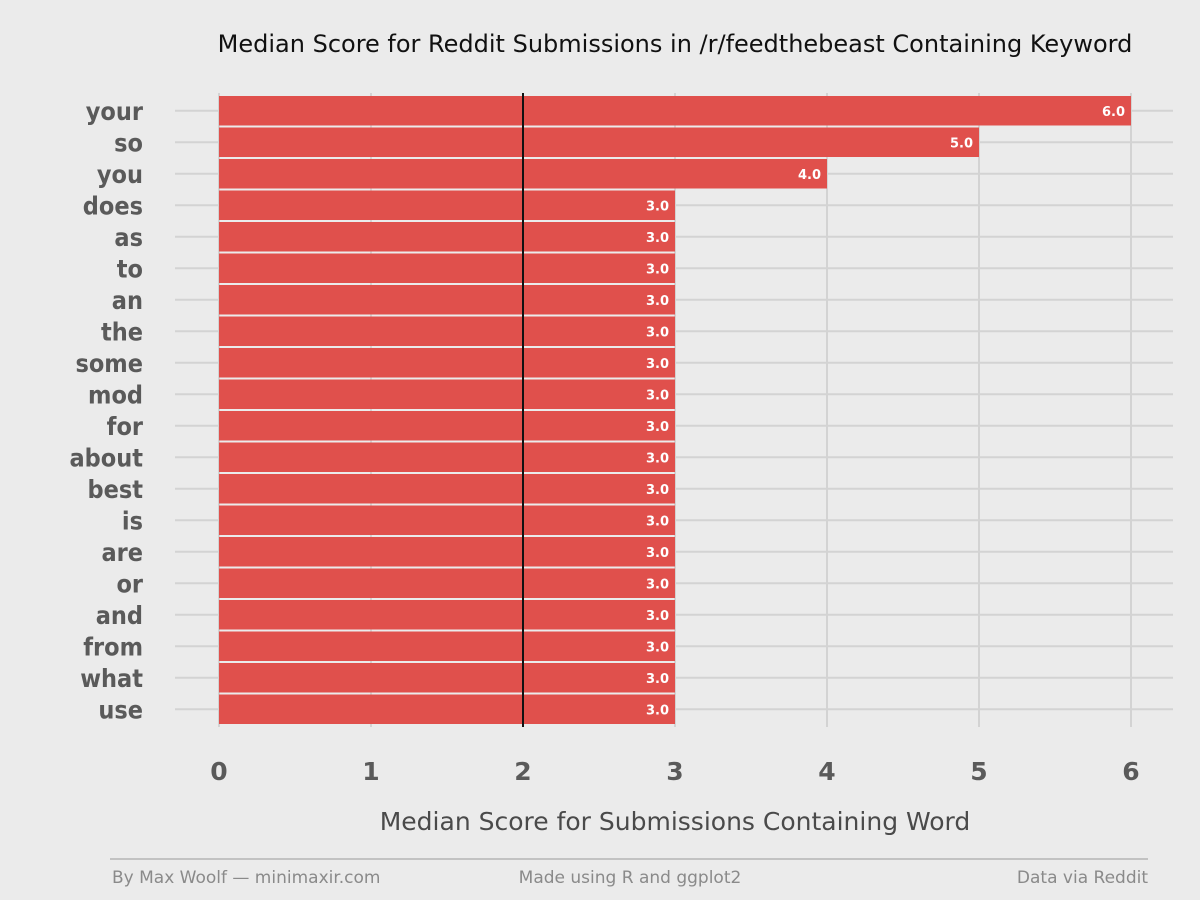  Describe the element at coordinates (246, 878) in the screenshot. I see `footer-author: By Max Woolf — minimaxir.com` at that location.